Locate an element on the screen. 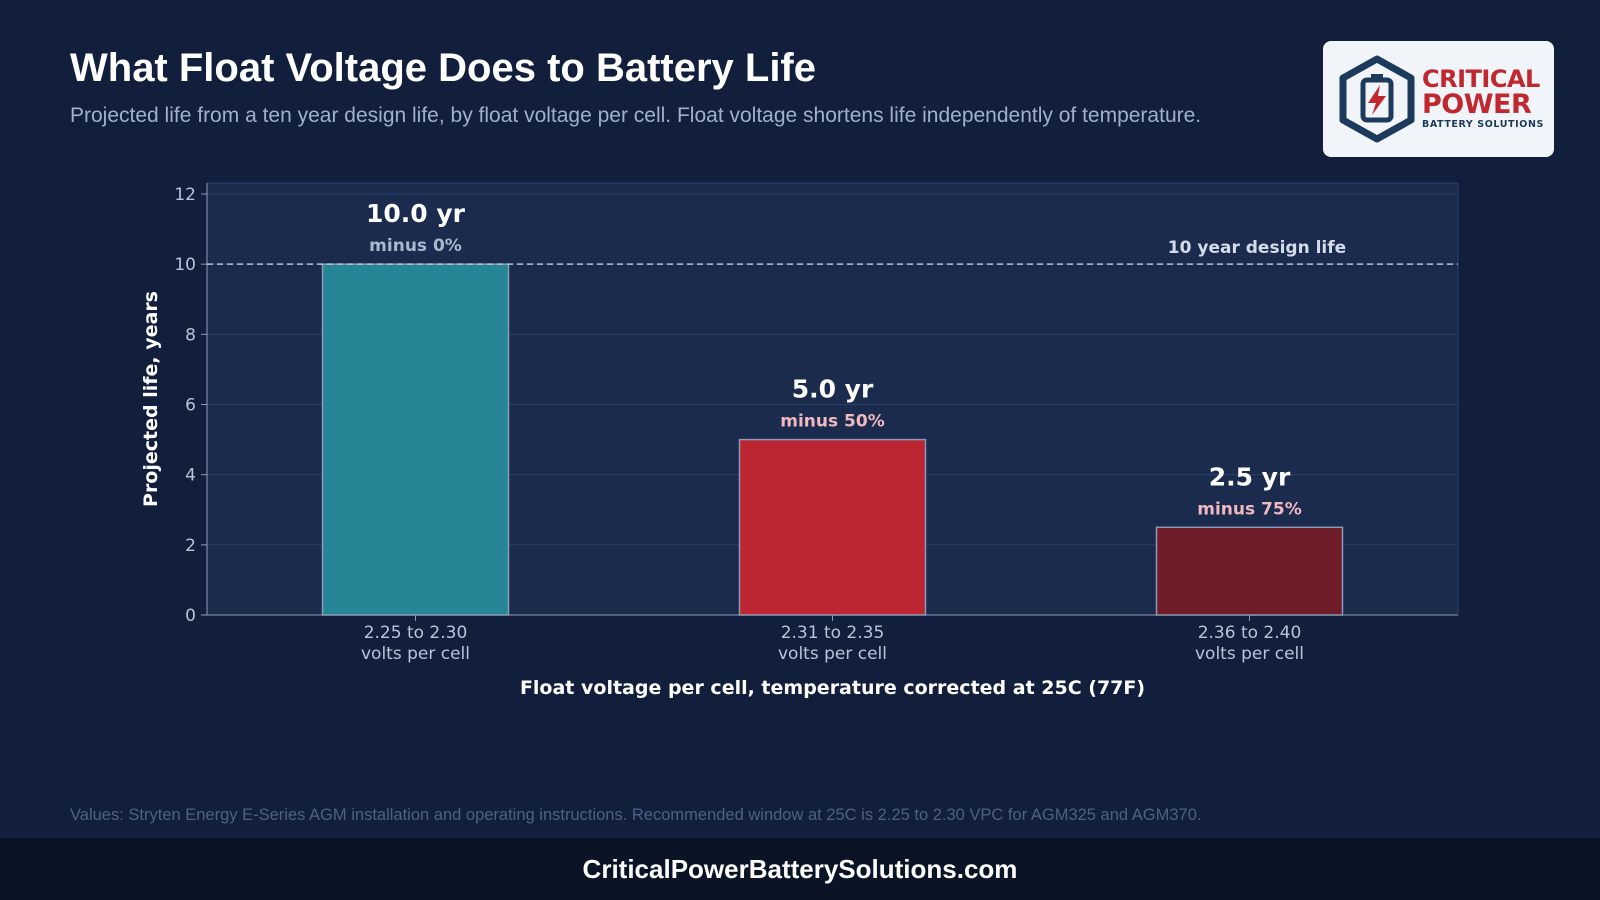  design-life-label: 10 year design life is located at coordinates (1257, 248).